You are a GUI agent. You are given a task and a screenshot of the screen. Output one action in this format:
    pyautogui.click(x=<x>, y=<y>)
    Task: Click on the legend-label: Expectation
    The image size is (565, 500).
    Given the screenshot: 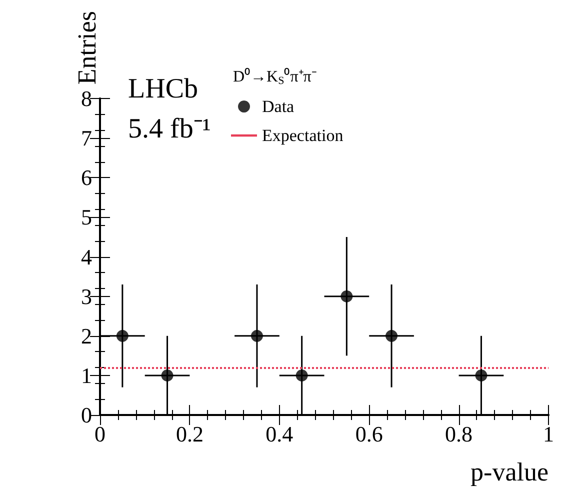 What is the action you would take?
    pyautogui.click(x=303, y=135)
    